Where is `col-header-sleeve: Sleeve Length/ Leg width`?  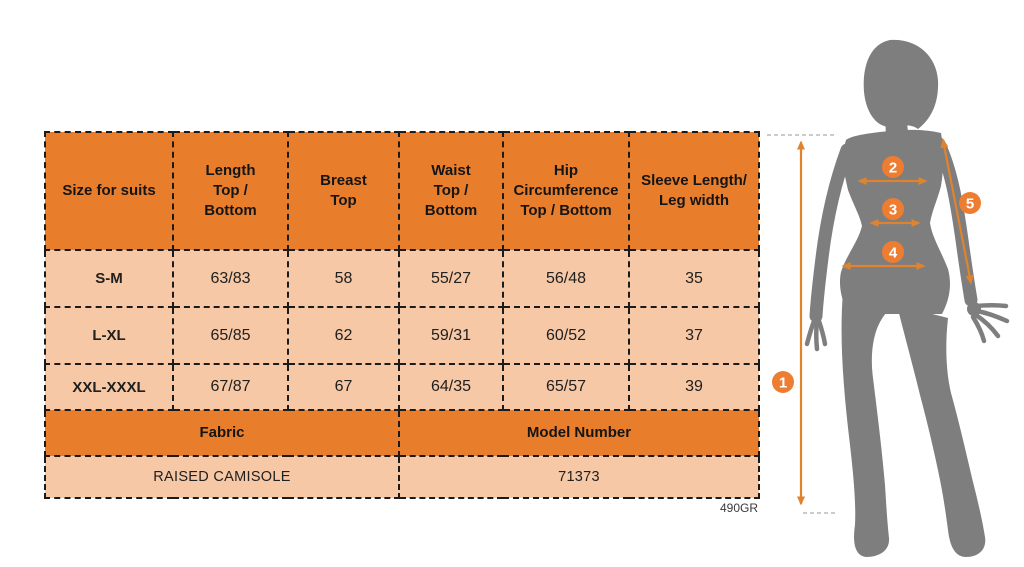 col-header-sleeve: Sleeve Length/ Leg width is located at coordinates (694, 191).